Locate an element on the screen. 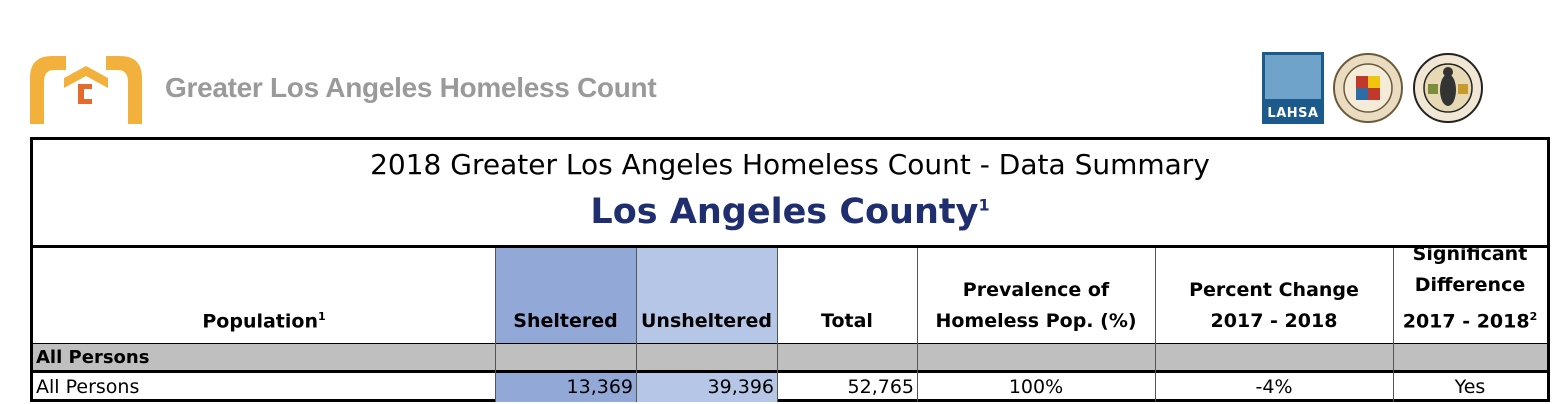 This screenshot has height=404, width=1562. pct-change-line1: Percent Change is located at coordinates (1274, 290).